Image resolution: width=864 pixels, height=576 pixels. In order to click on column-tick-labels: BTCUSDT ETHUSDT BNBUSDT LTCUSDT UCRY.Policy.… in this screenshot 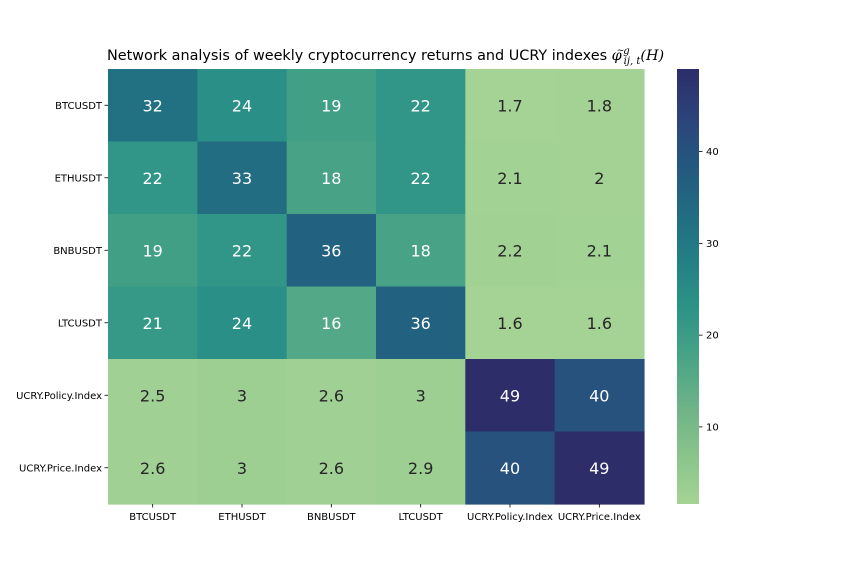, I will do `click(385, 513)`.